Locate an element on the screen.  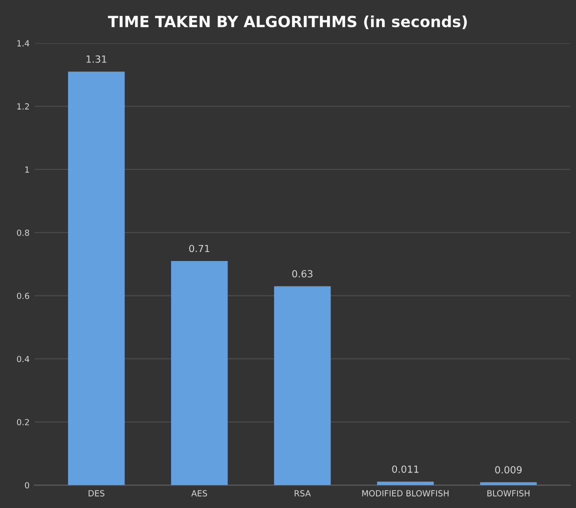
y-tick-label: 0.6 is located at coordinates (23, 296).